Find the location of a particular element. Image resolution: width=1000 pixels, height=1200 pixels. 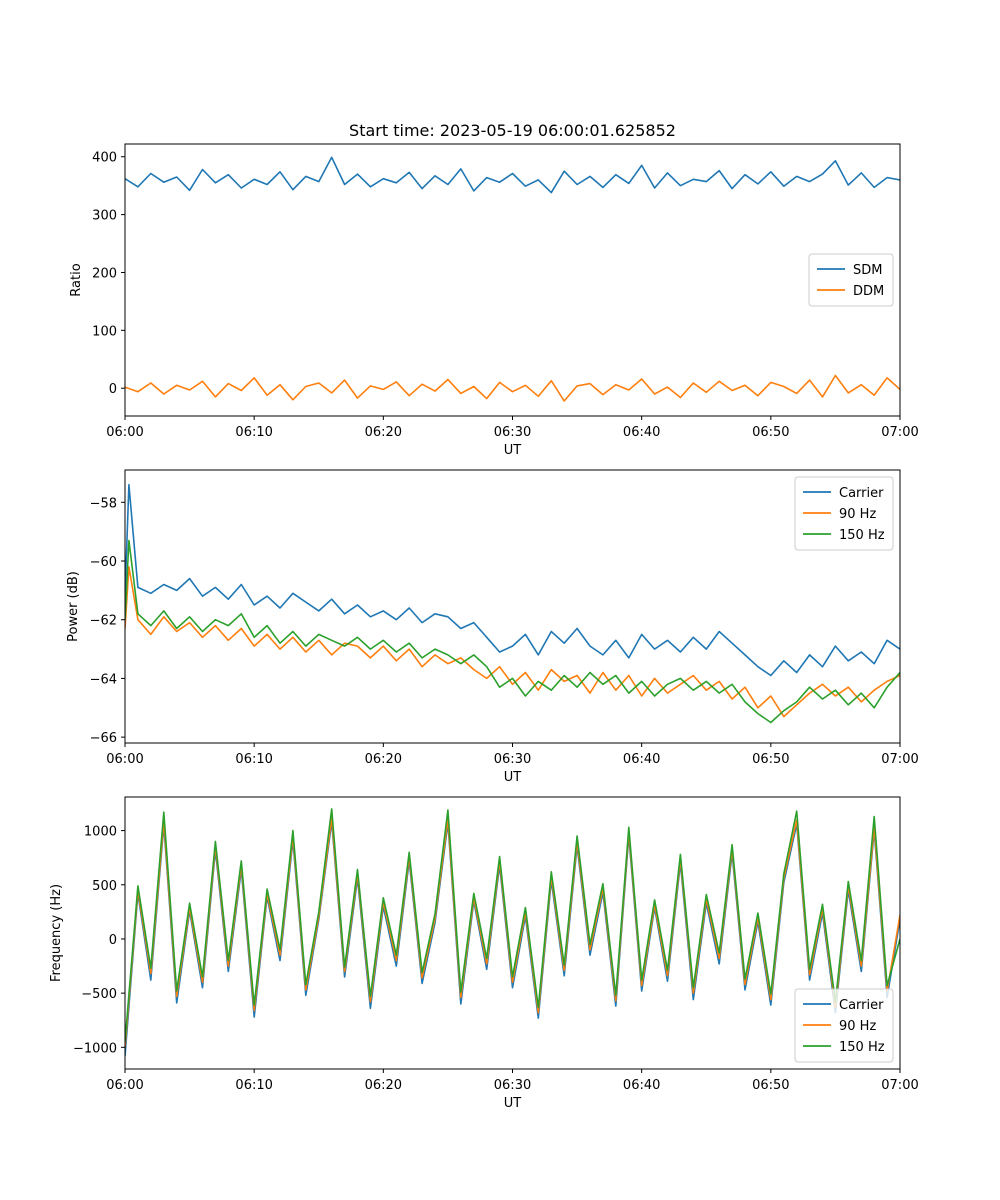

legend: SDM DDM is located at coordinates (851, 280).